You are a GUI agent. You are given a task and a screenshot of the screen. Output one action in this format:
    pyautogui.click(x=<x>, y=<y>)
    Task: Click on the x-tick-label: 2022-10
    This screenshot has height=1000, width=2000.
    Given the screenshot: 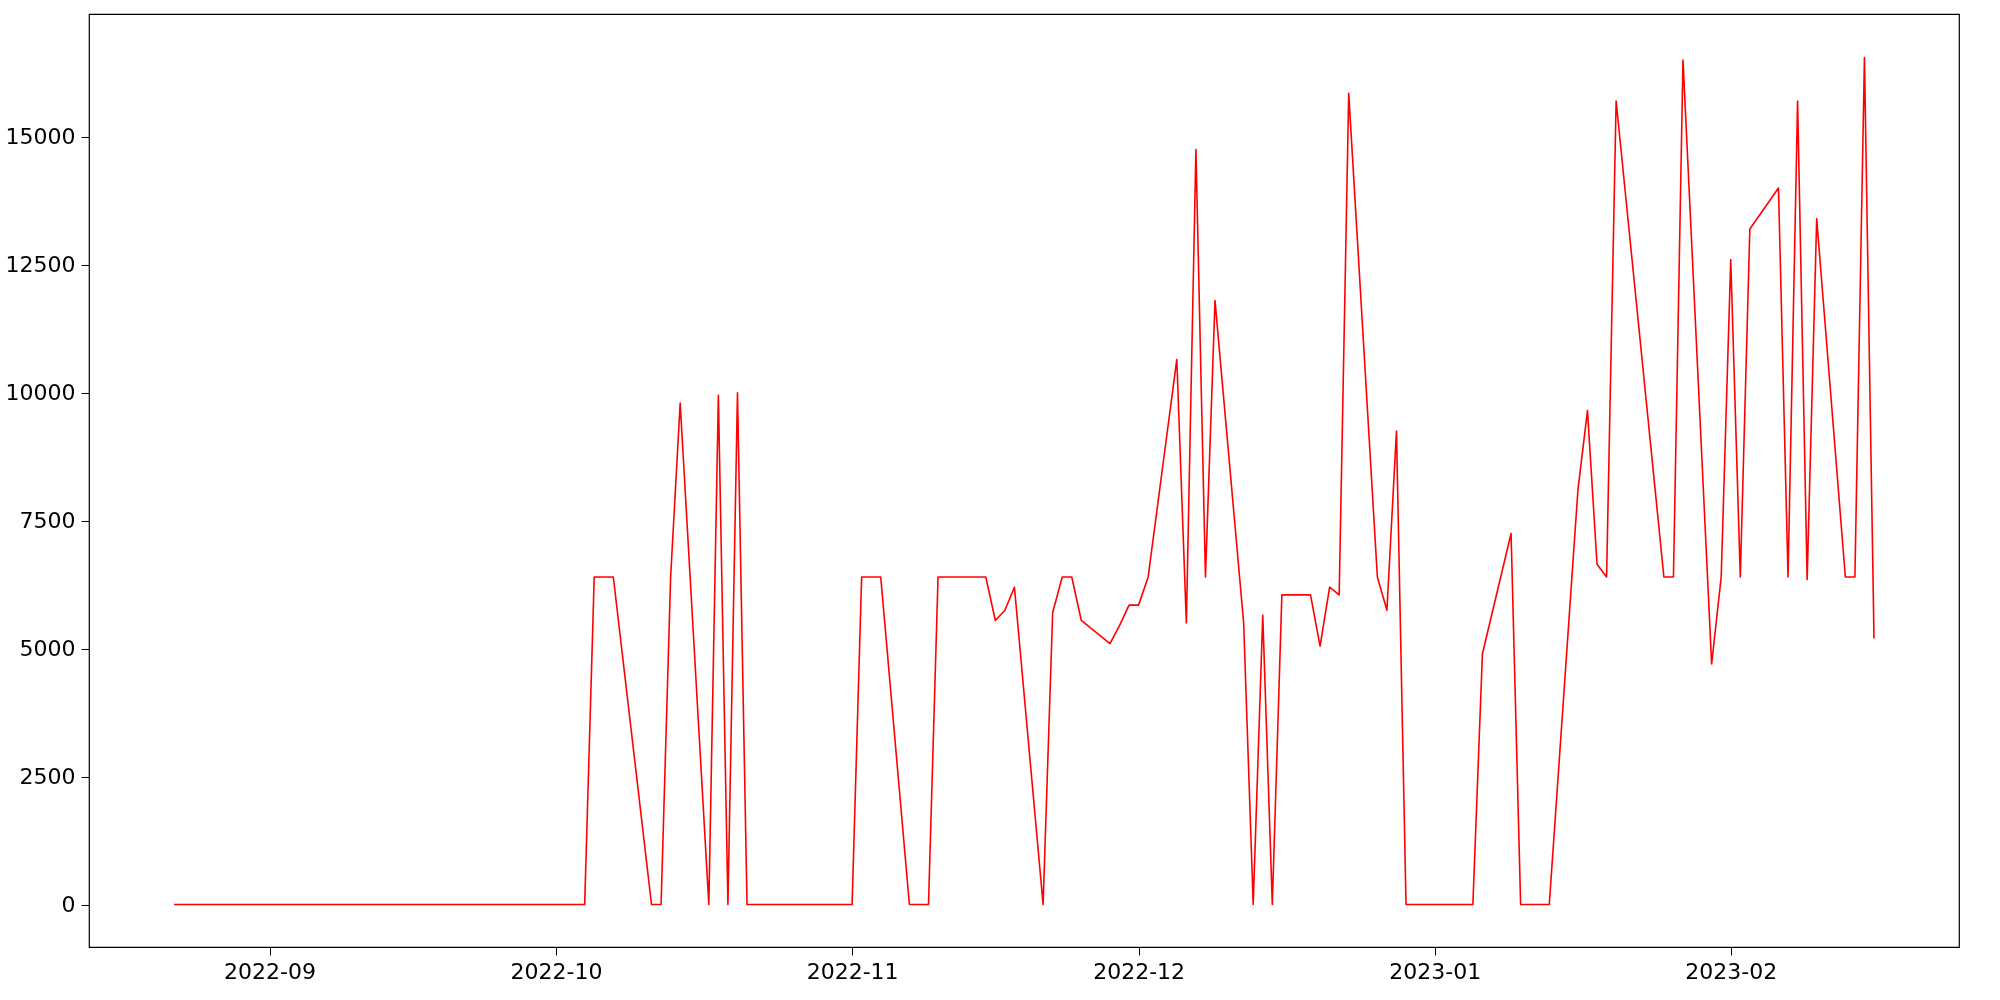 What is the action you would take?
    pyautogui.click(x=556, y=971)
    